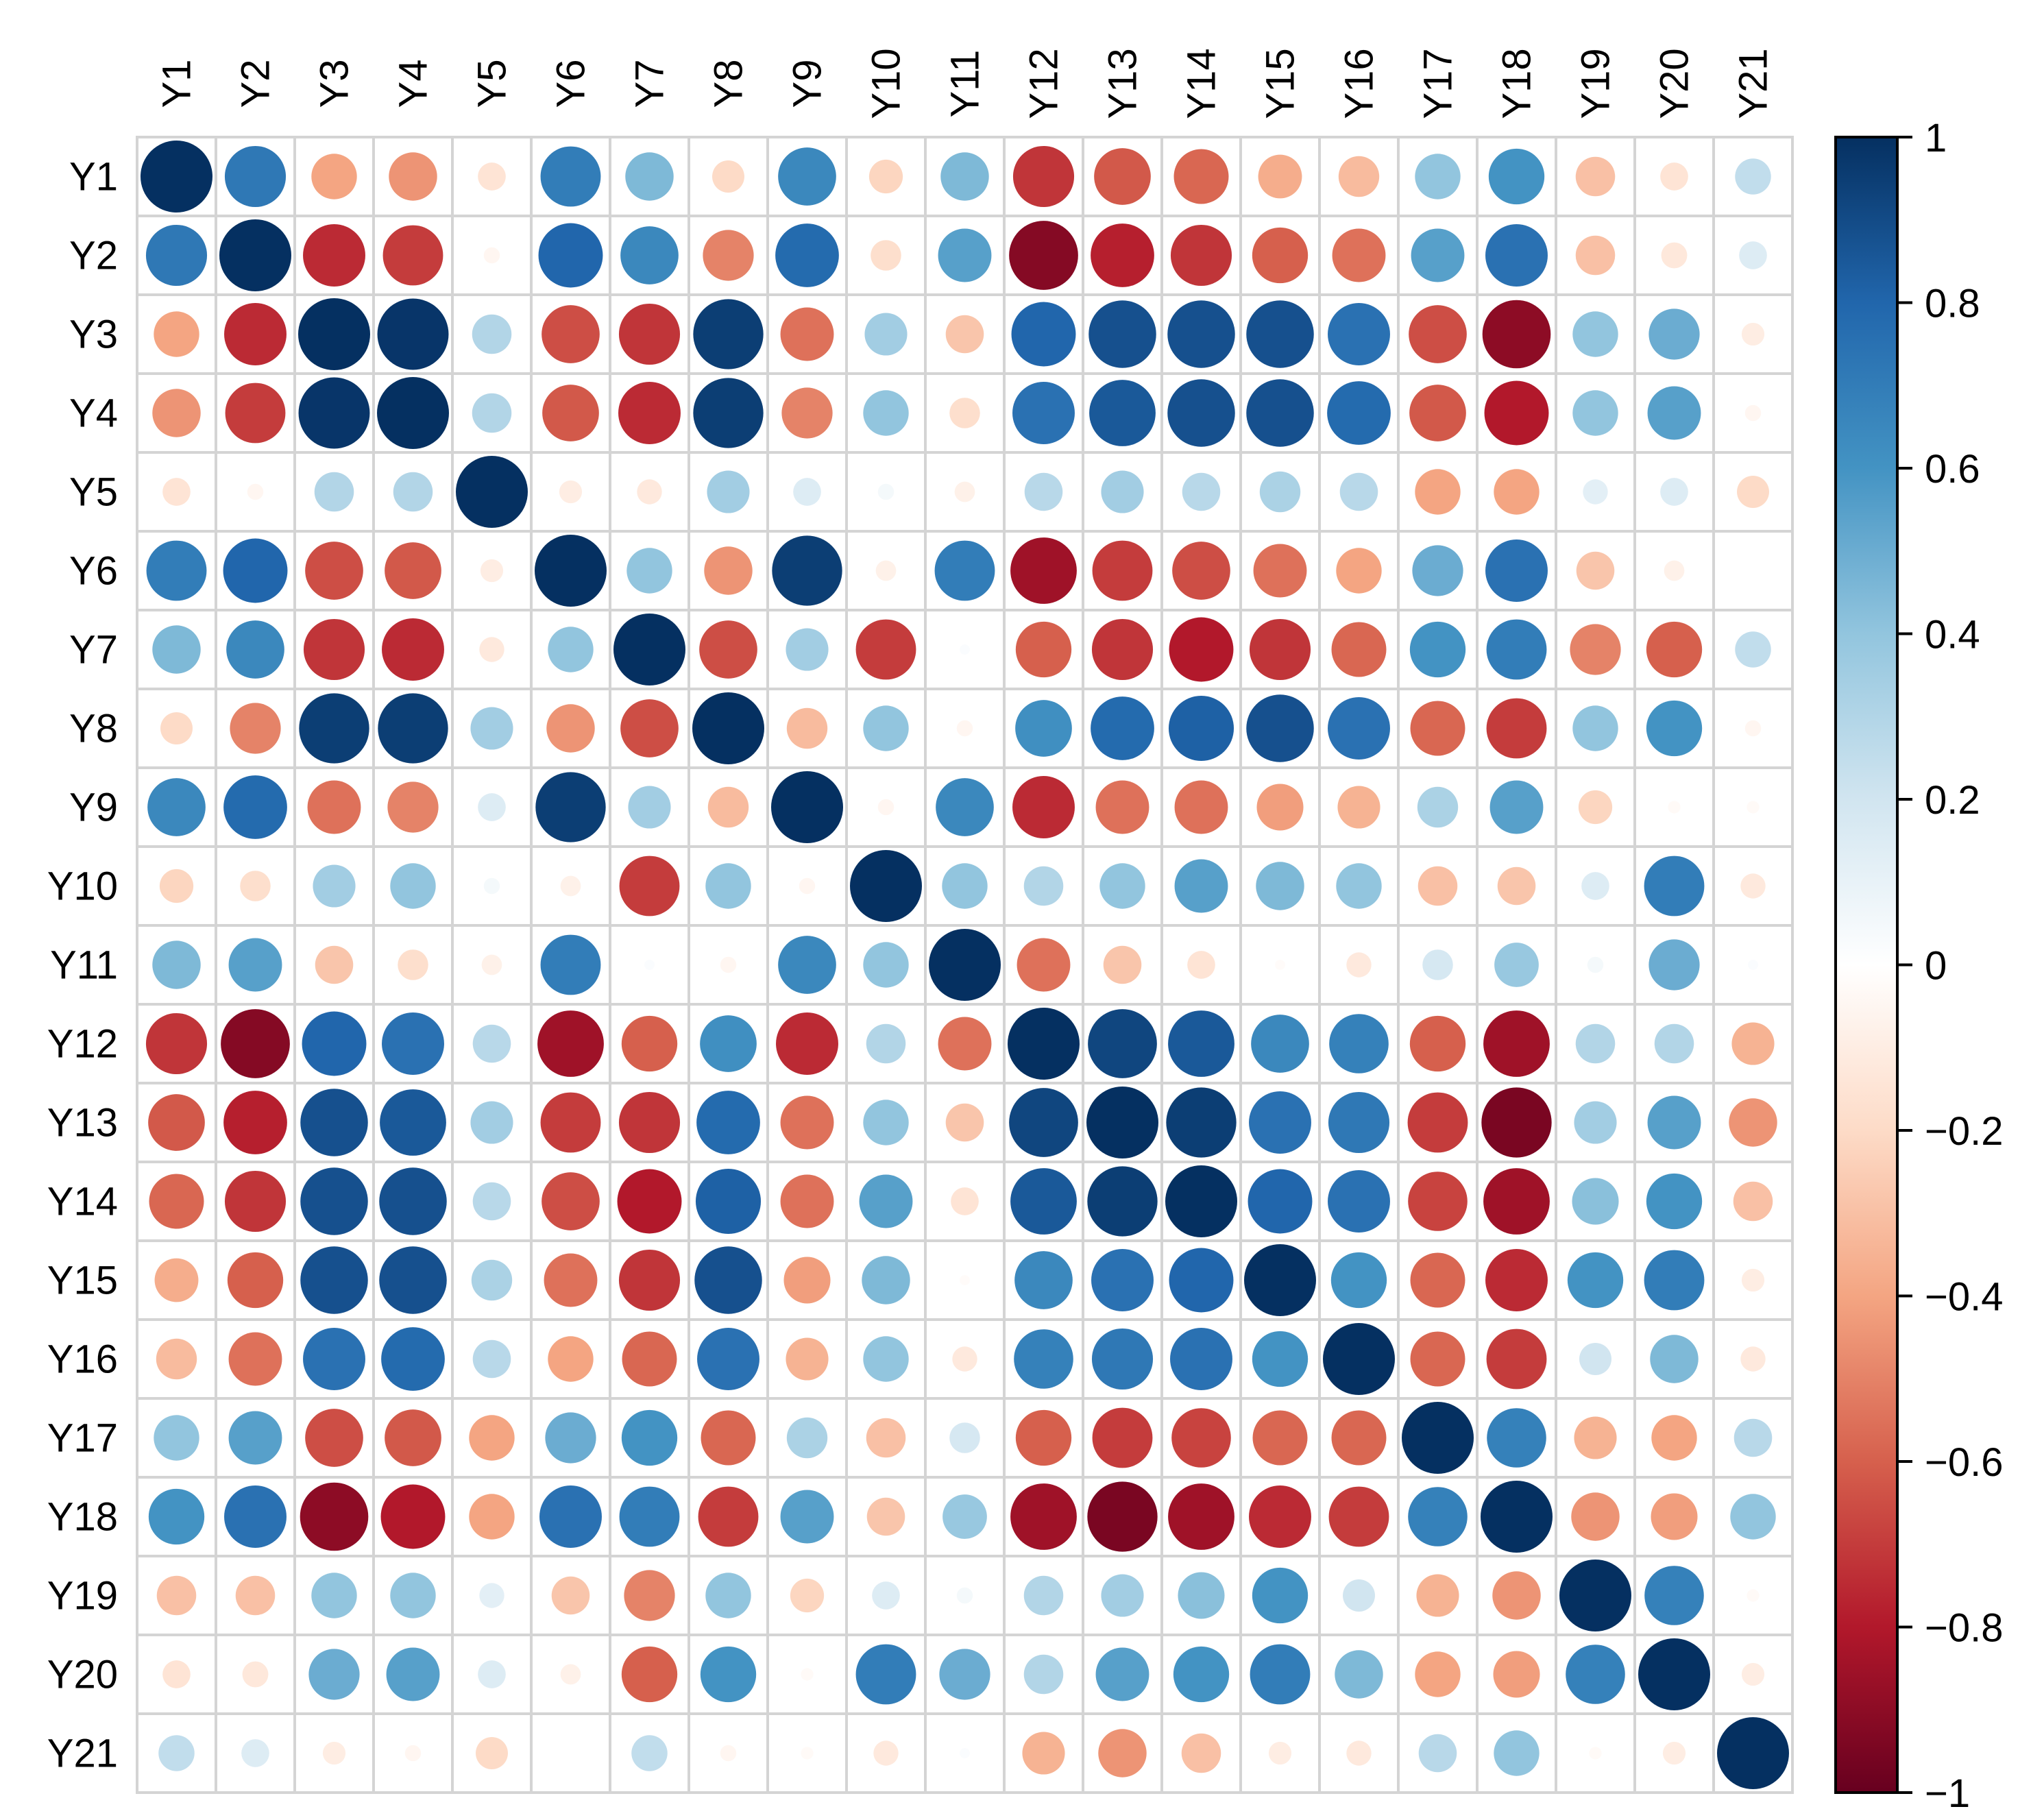  What do you see at coordinates (1122, 1516) in the screenshot?
I see `correlation-circle-Y18-Y13` at bounding box center [1122, 1516].